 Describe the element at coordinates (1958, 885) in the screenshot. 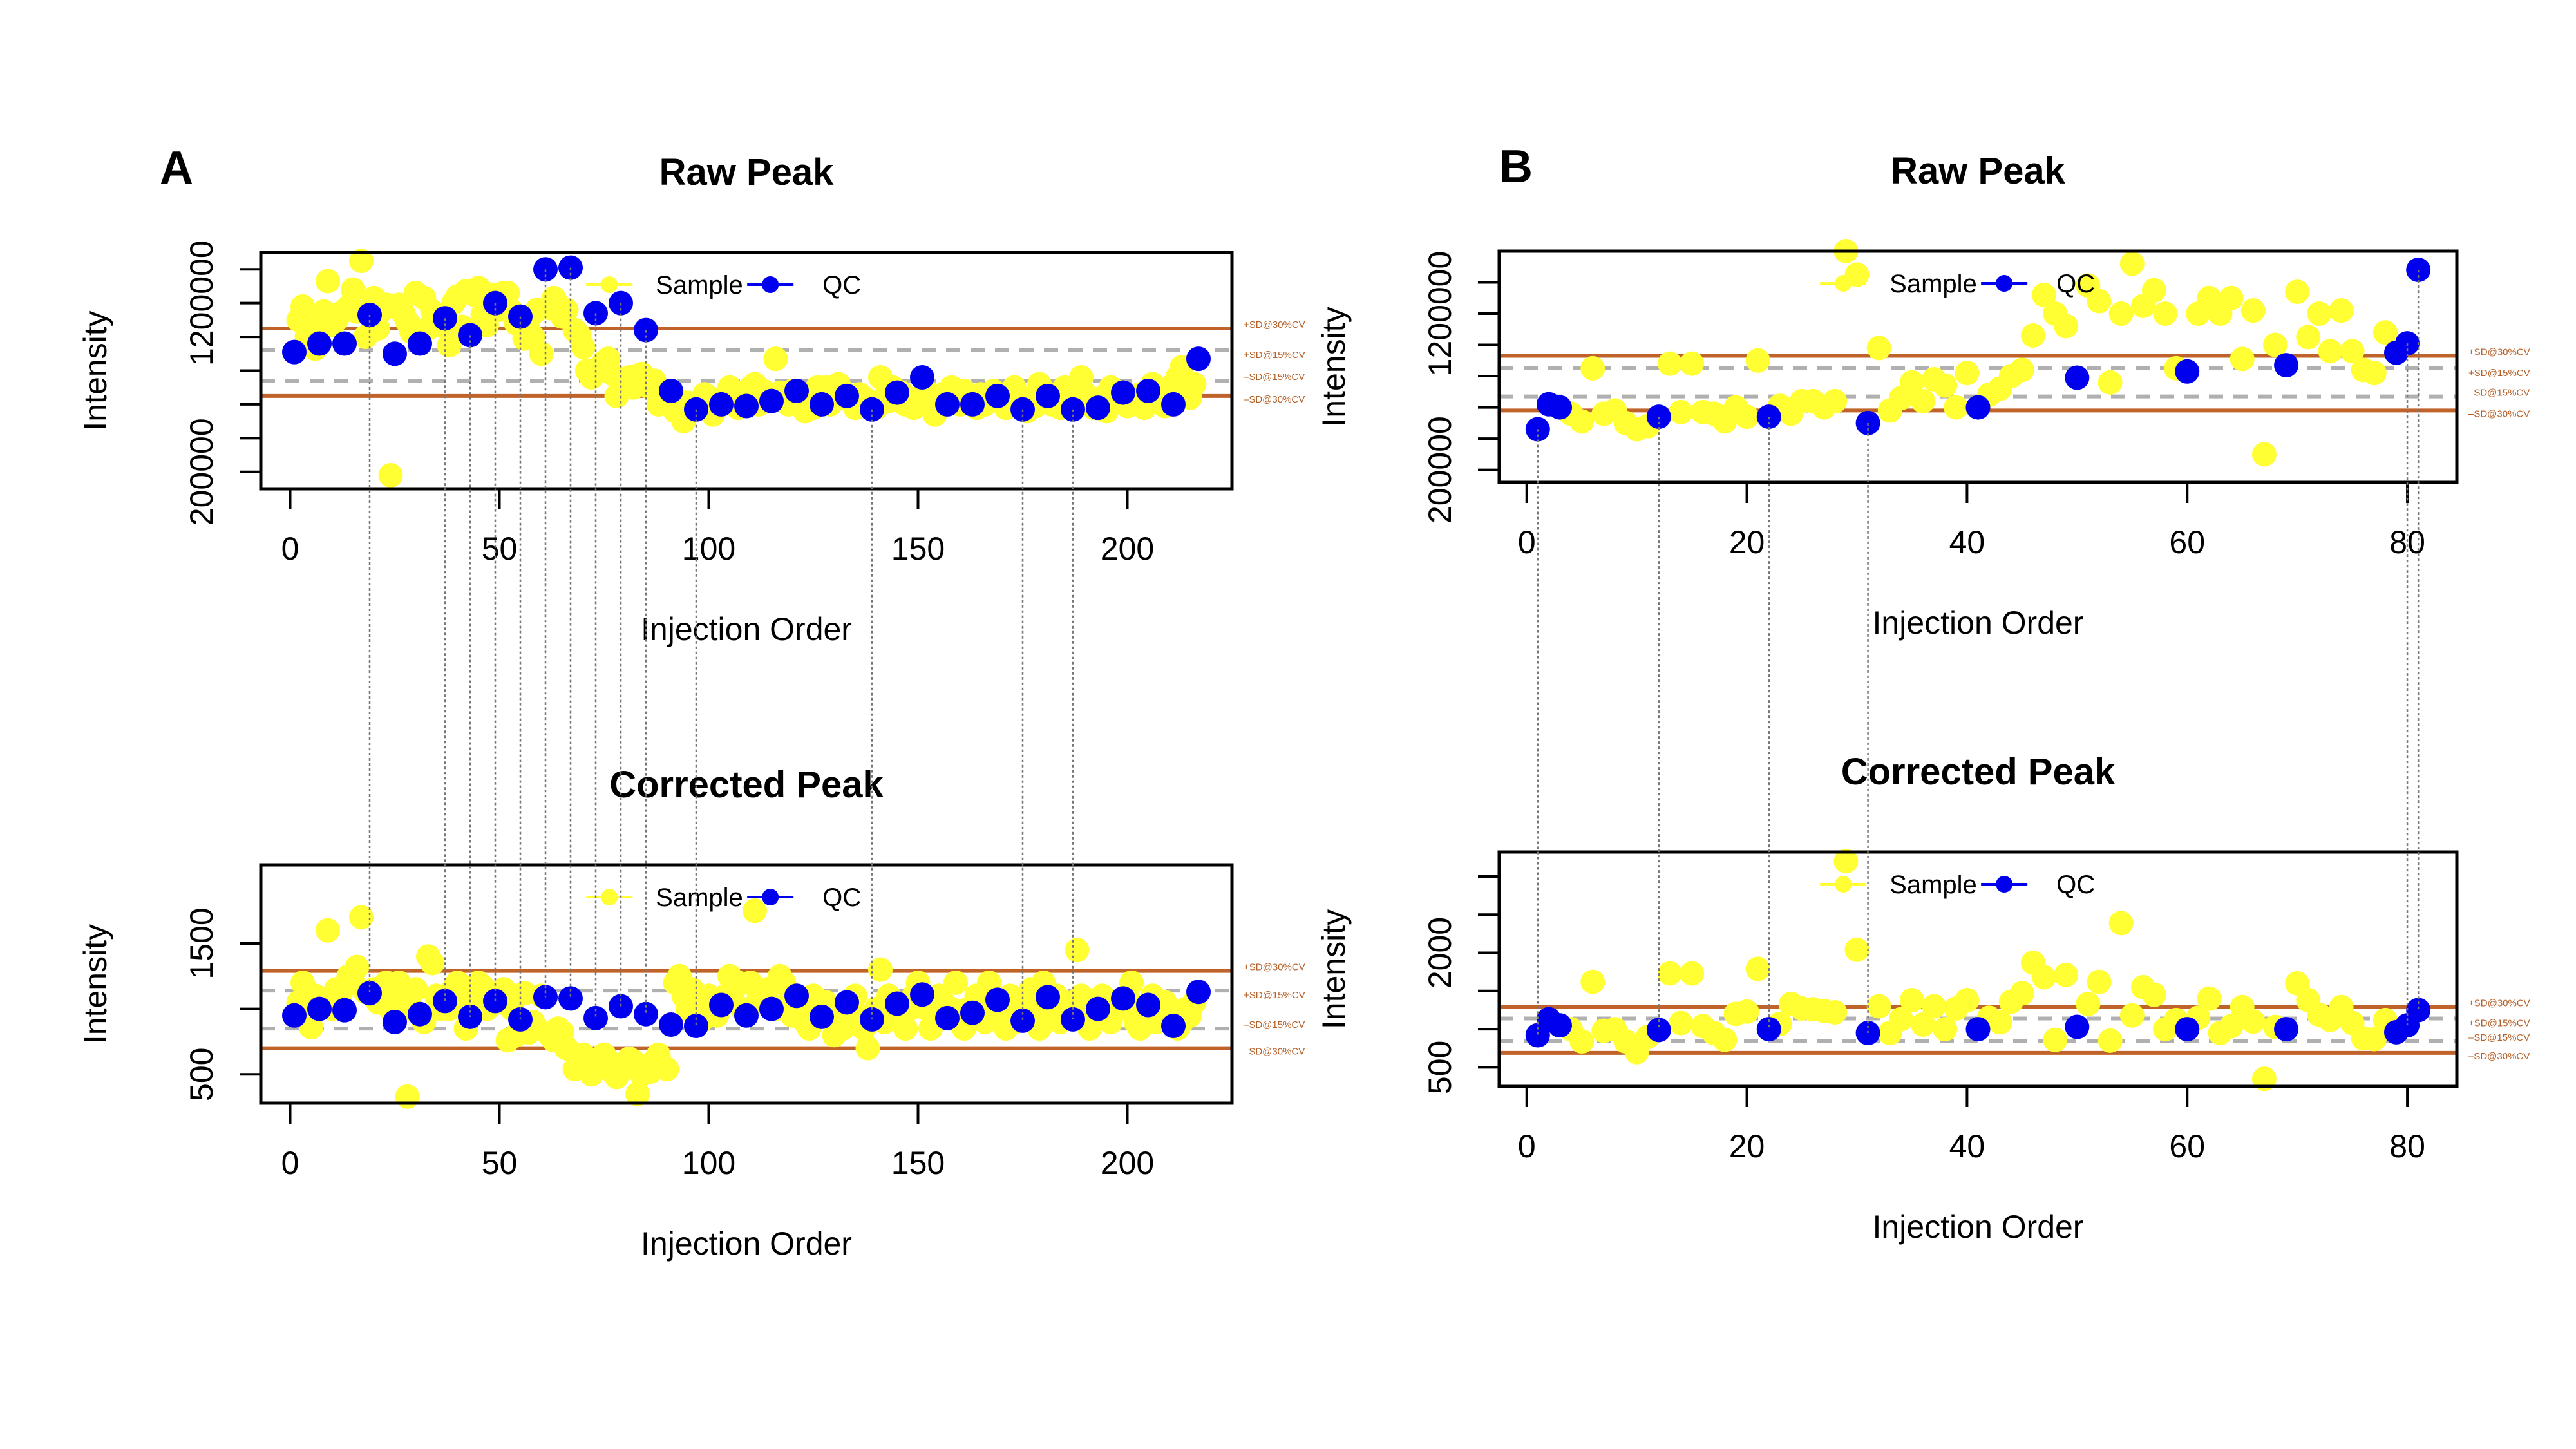

I see `legend: Sample QC` at that location.